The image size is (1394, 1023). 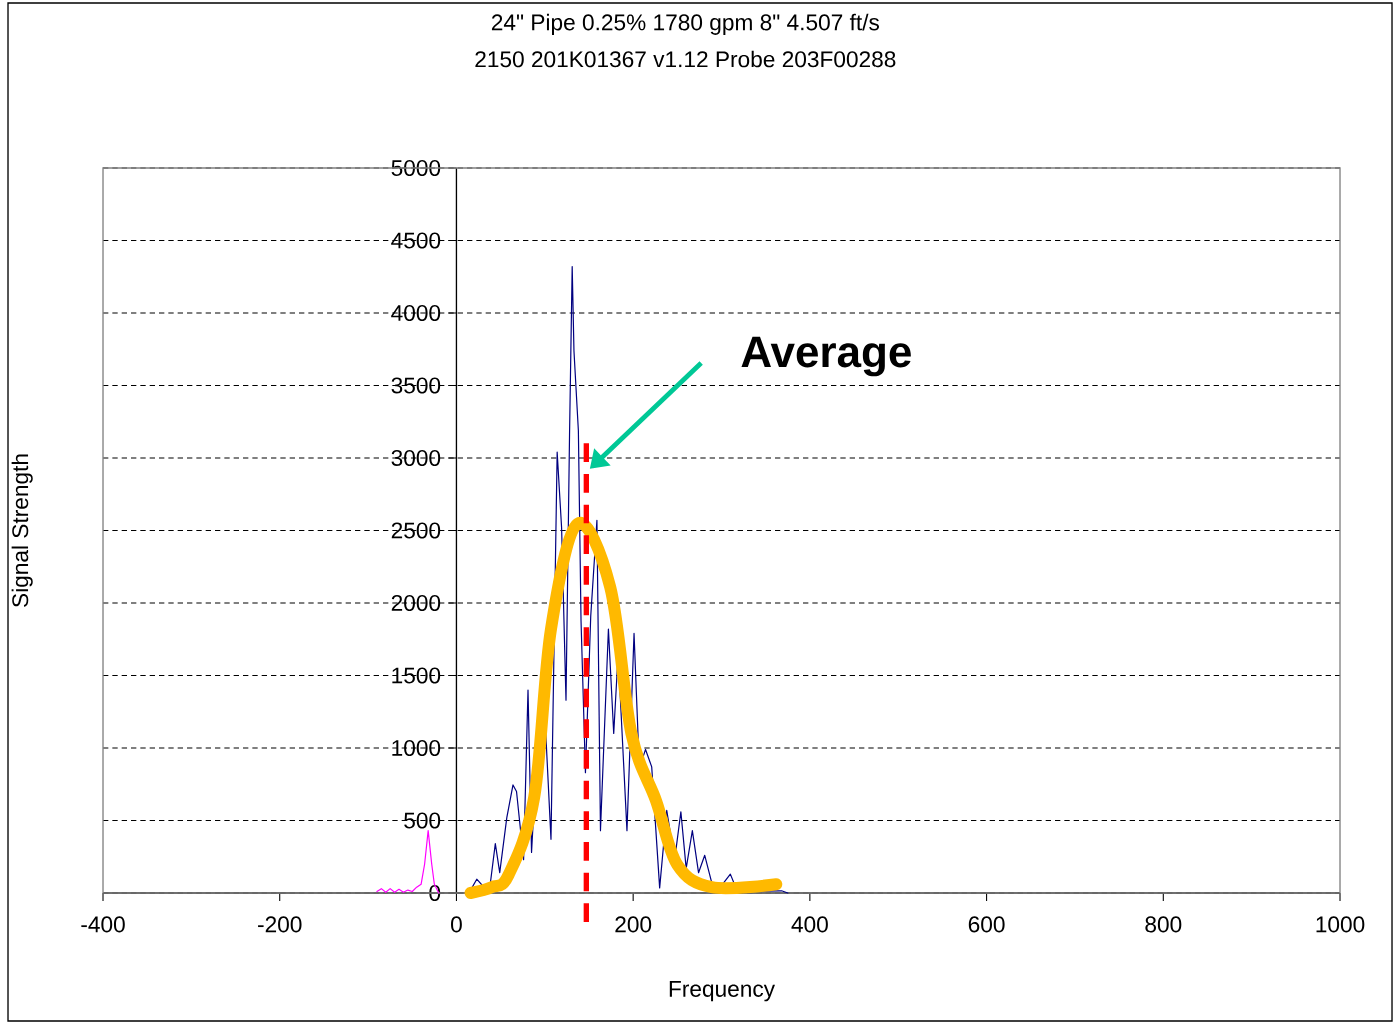 What do you see at coordinates (416, 748) in the screenshot?
I see `y-tick-label: 1000` at bounding box center [416, 748].